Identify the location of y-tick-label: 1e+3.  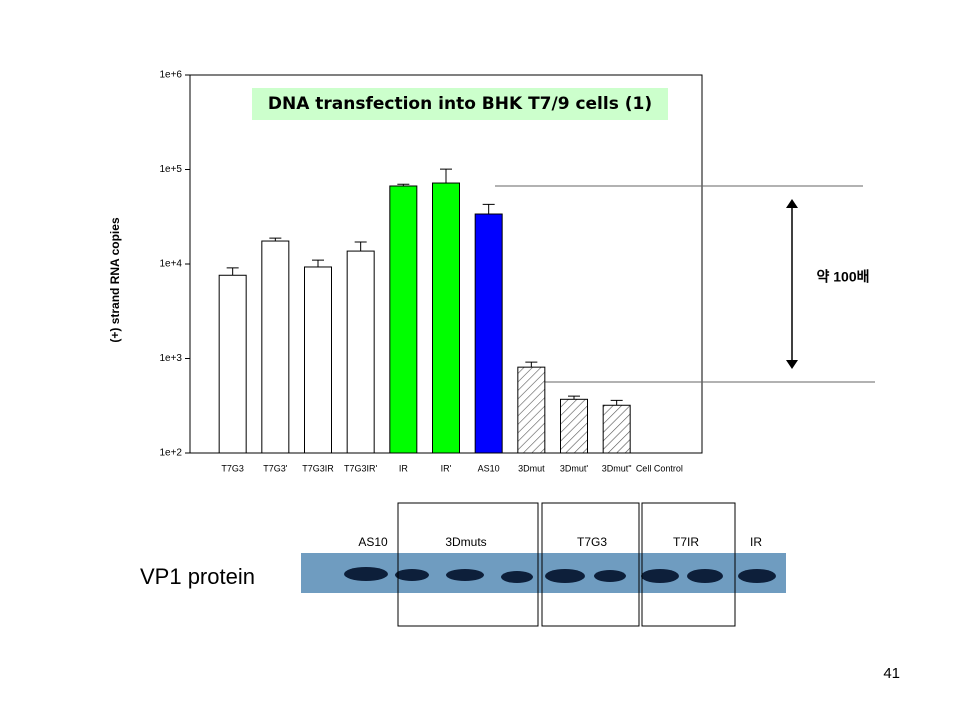
(170, 358).